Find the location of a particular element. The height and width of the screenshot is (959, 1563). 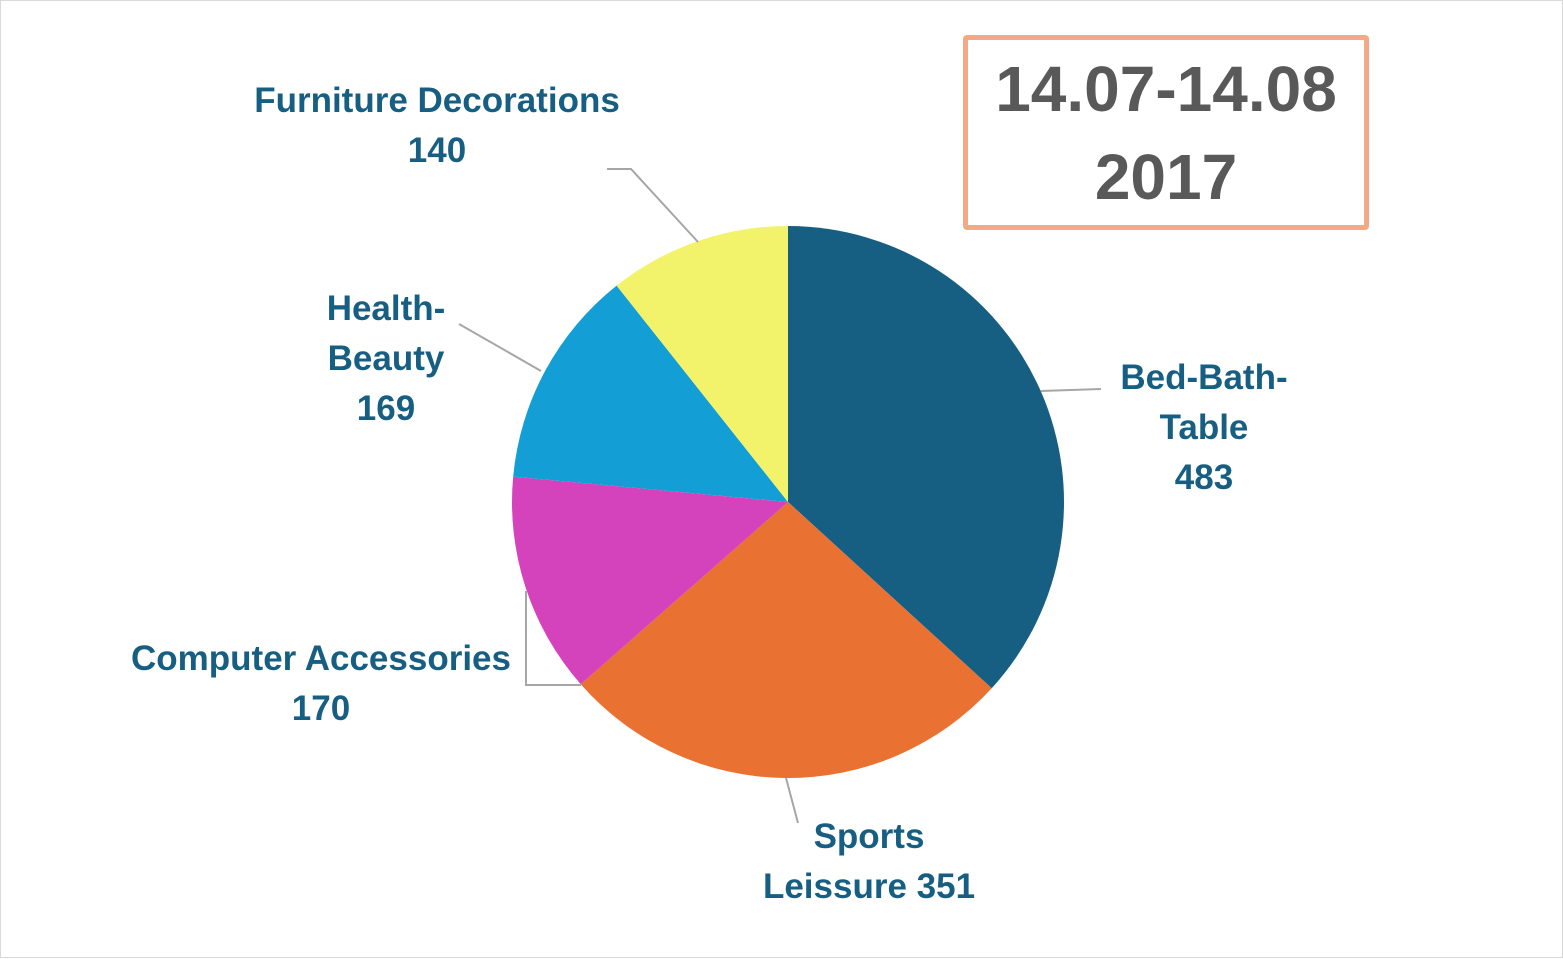

data-label-sports-leissure: Sports Leissure 351 is located at coordinates (869, 861).